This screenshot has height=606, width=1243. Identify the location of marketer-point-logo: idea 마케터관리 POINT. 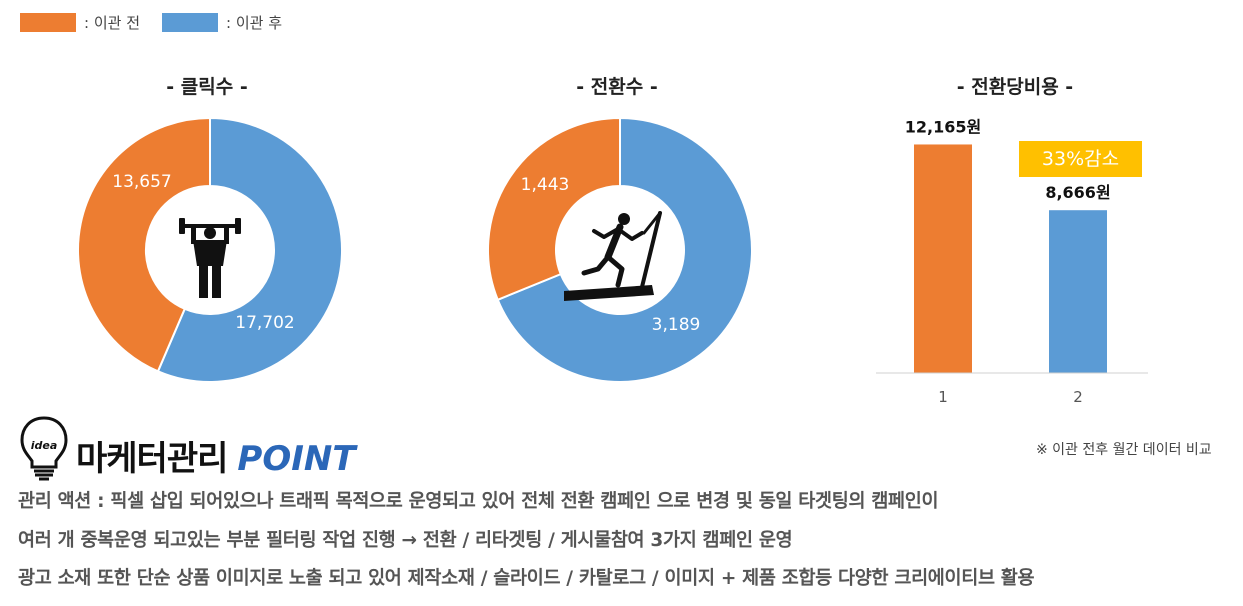
(187, 448).